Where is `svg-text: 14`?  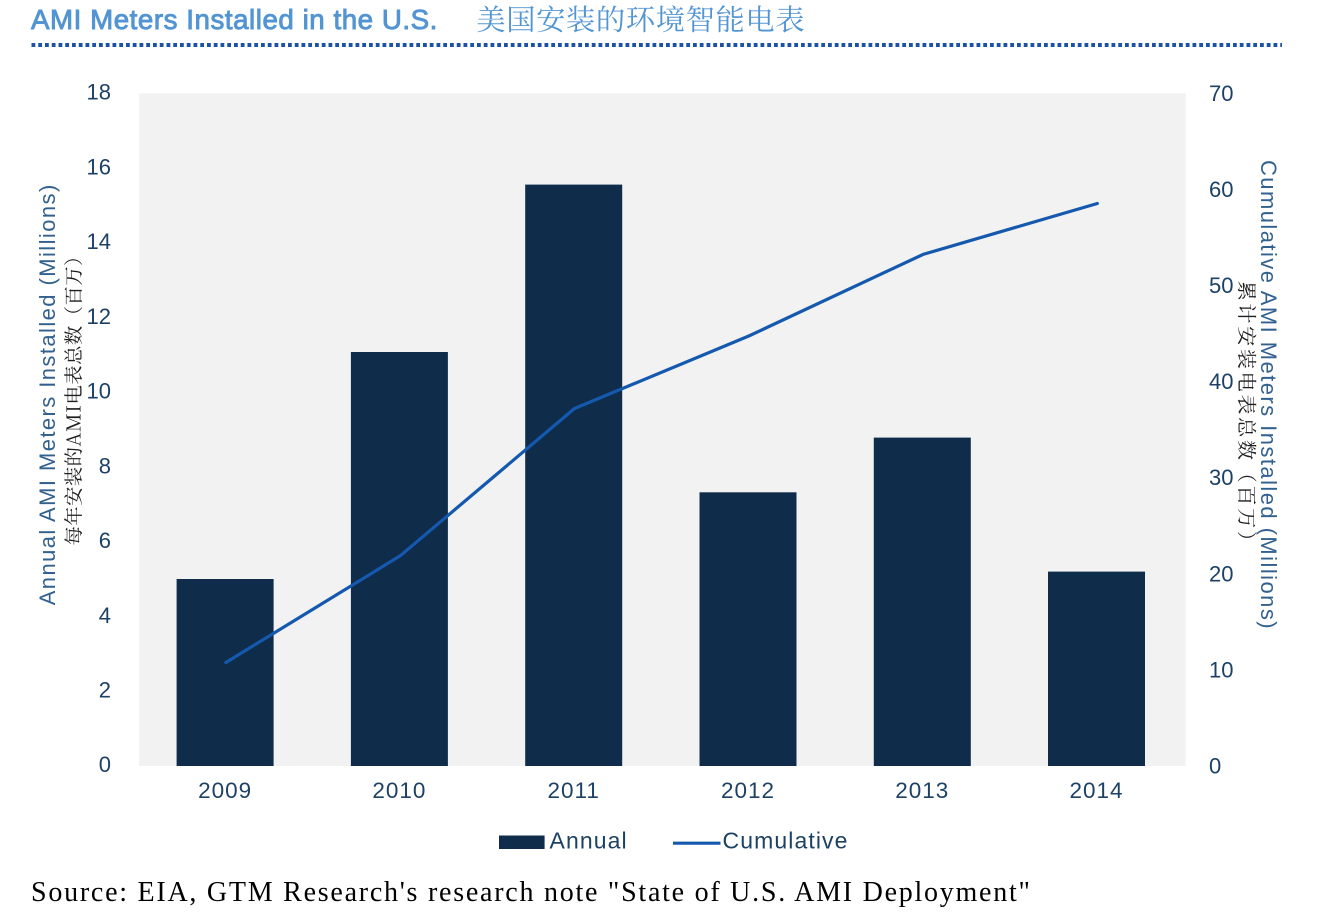
svg-text: 14 is located at coordinates (99, 241).